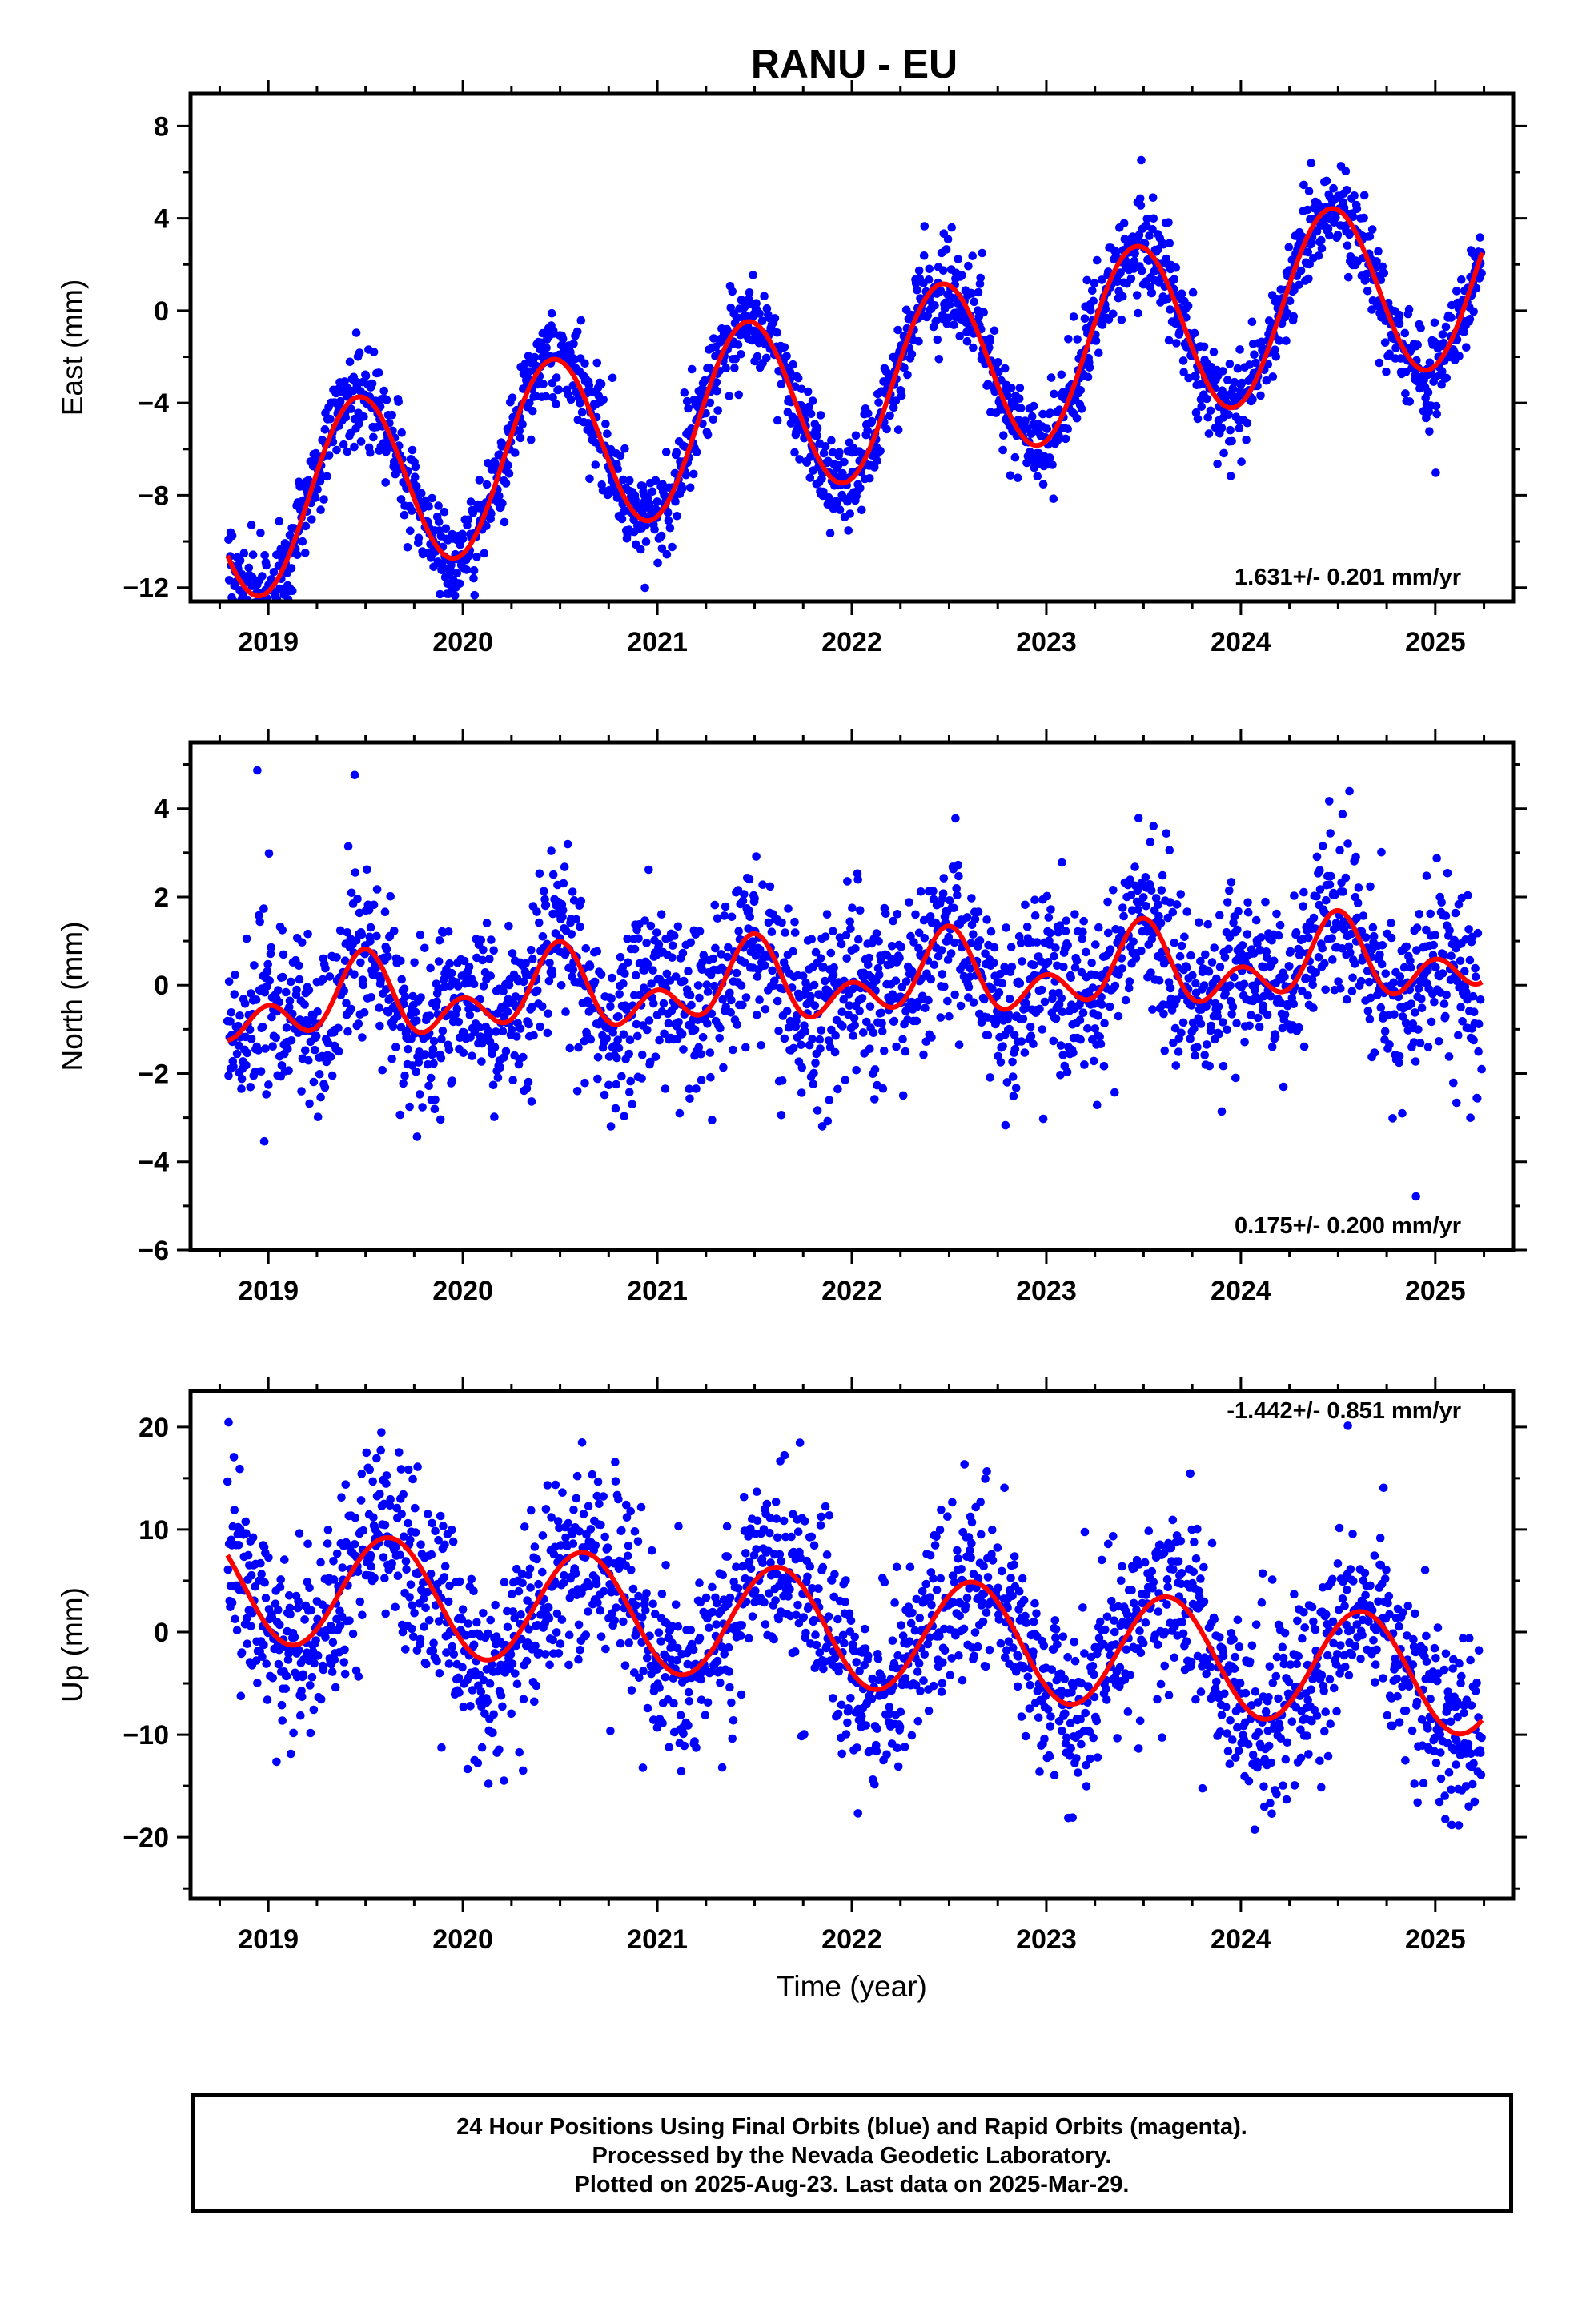  I want to click on y-tick-label: 8, so click(161, 126).